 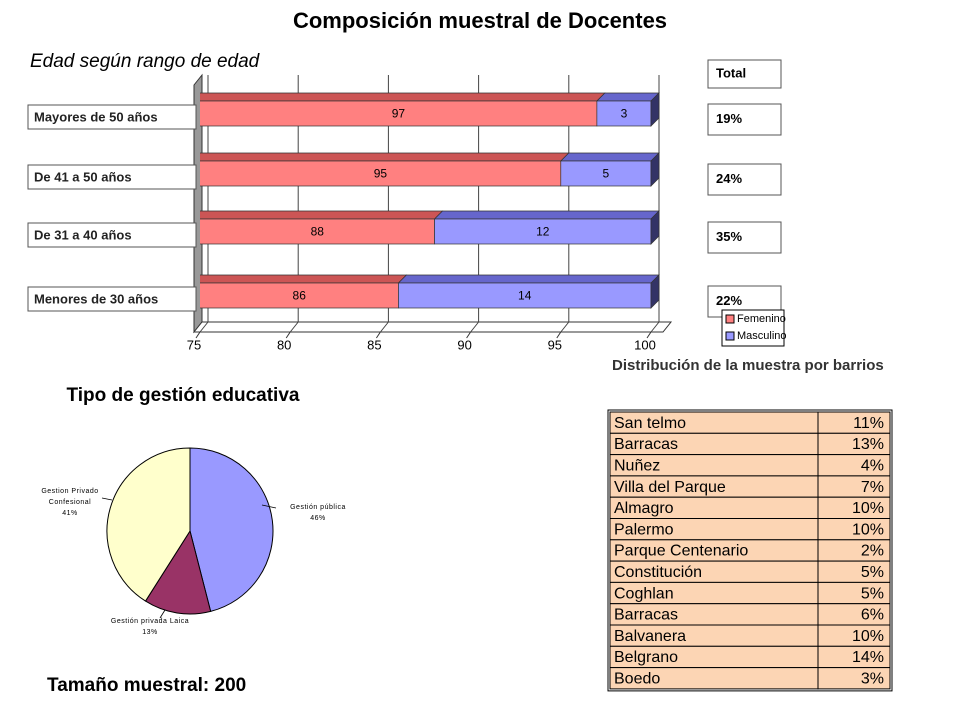 What do you see at coordinates (872, 465) in the screenshot?
I see `table-cell-text: 4%` at bounding box center [872, 465].